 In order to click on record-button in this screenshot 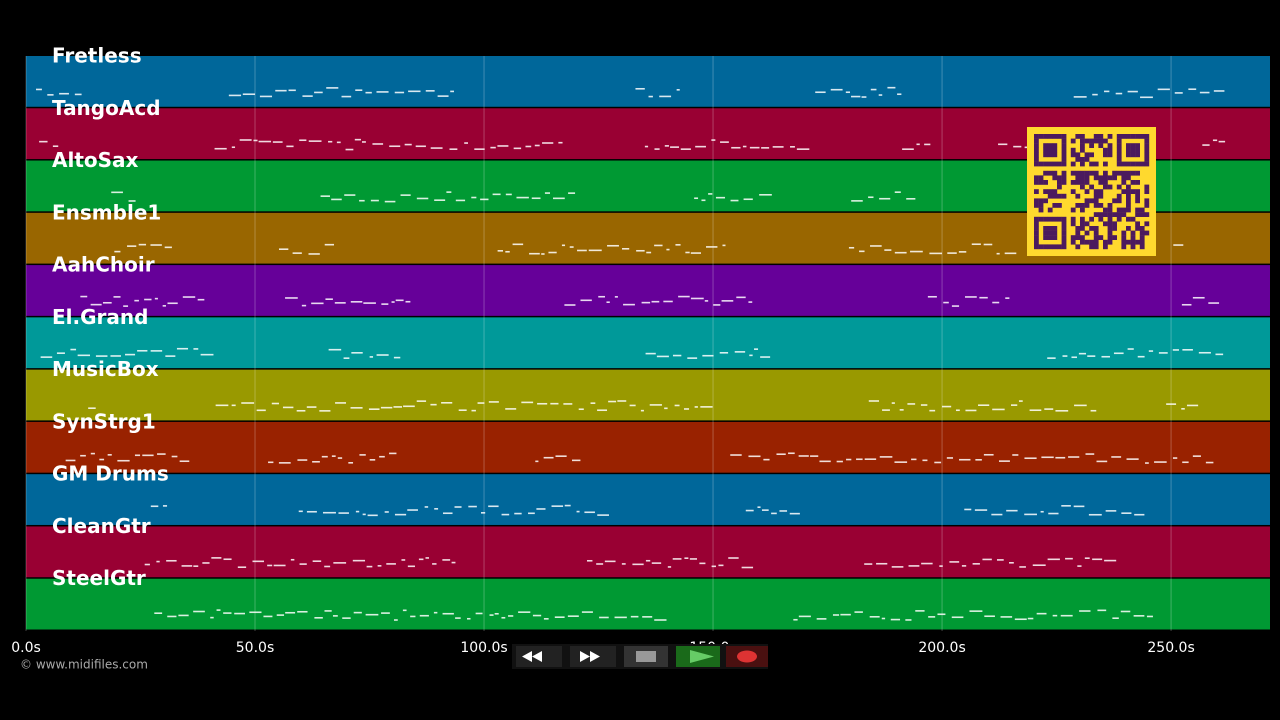, I will do `click(747, 656)`.